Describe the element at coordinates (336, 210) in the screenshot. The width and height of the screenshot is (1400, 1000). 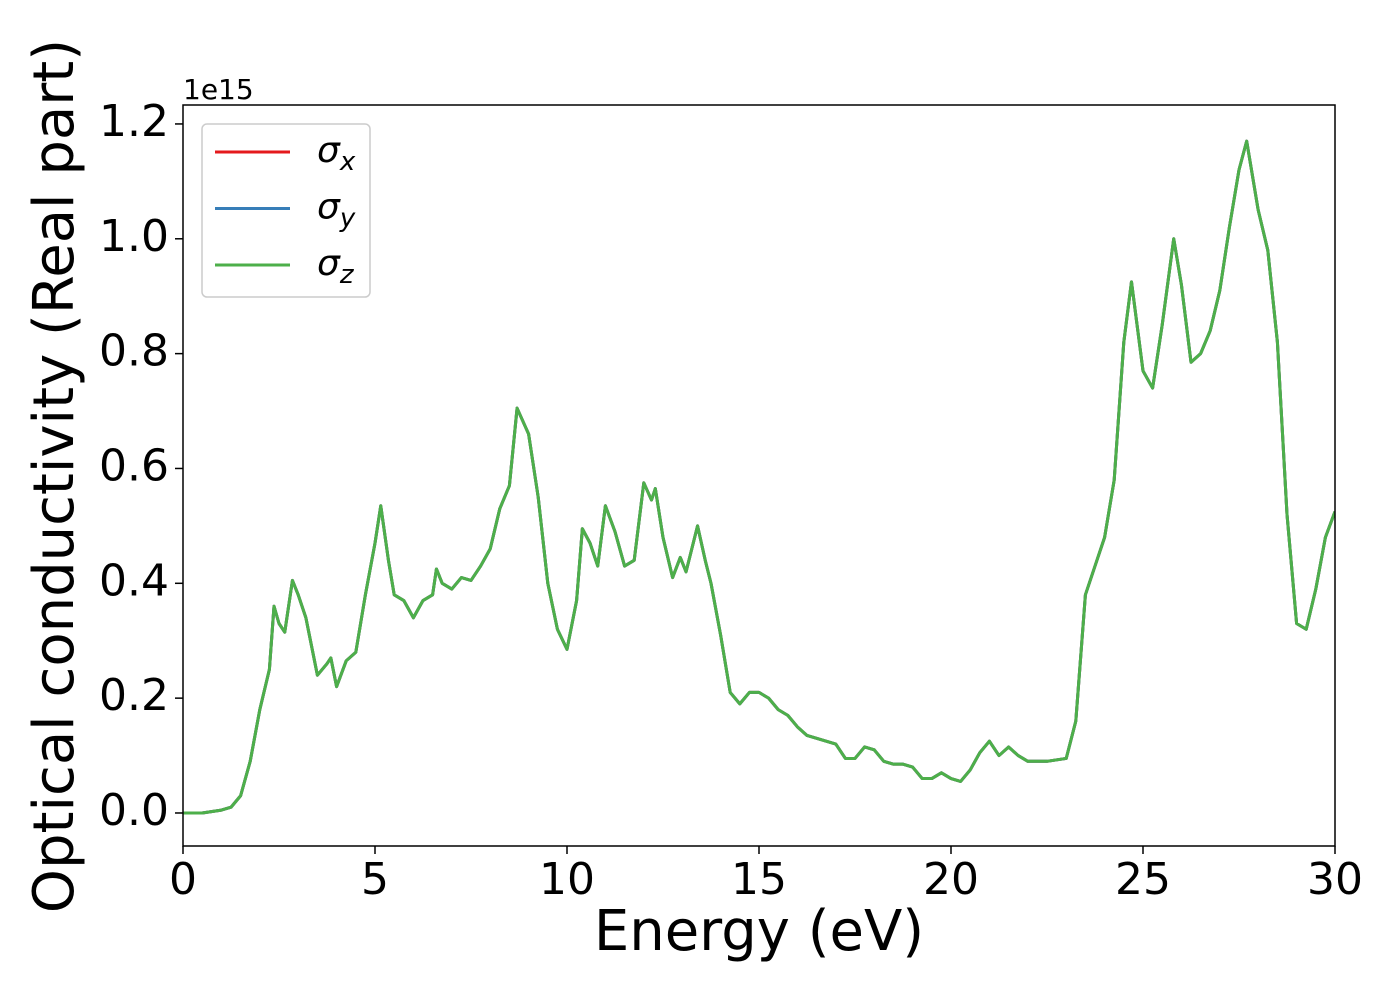
I see `legend-label: σy` at that location.